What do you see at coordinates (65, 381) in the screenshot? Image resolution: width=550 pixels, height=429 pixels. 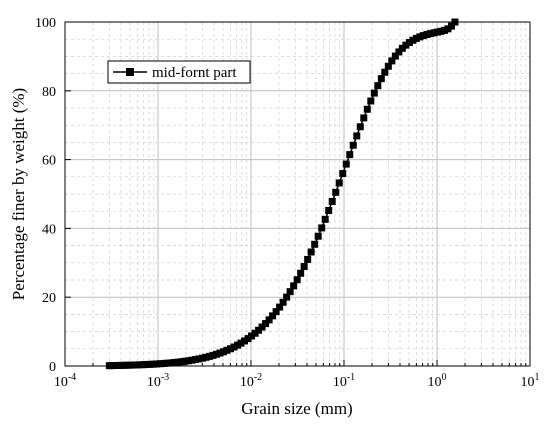 I see `x-tick-label: 10⁻⁴` at bounding box center [65, 381].